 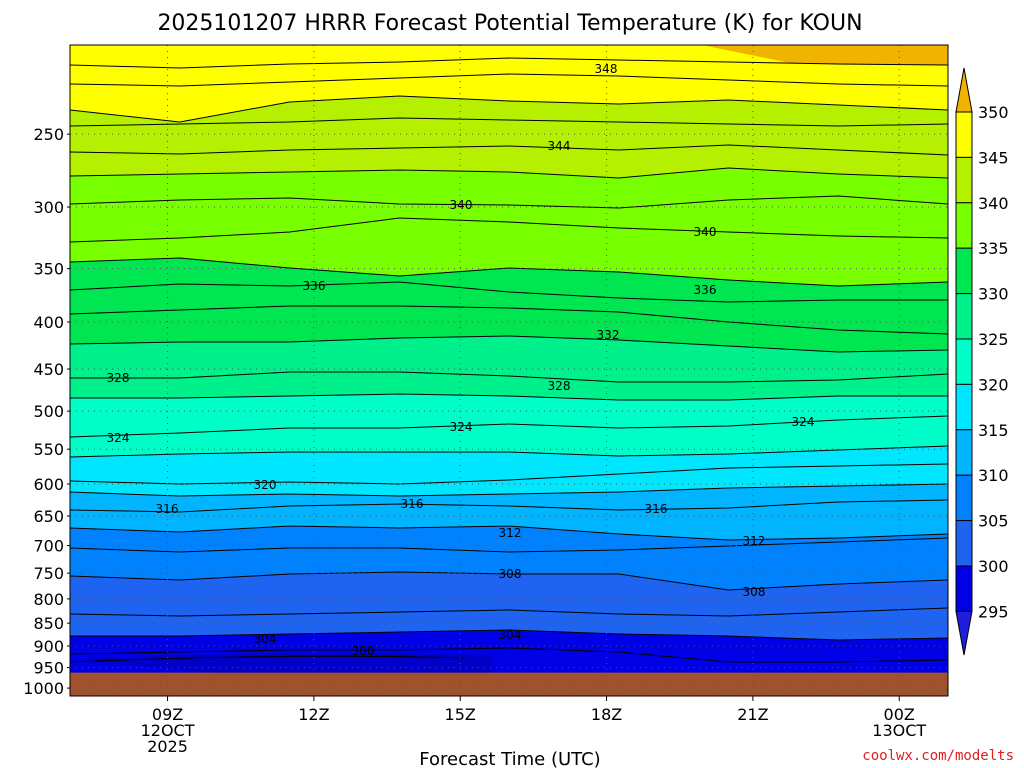 What do you see at coordinates (993, 521) in the screenshot?
I see `colorbar-tick-label: 305` at bounding box center [993, 521].